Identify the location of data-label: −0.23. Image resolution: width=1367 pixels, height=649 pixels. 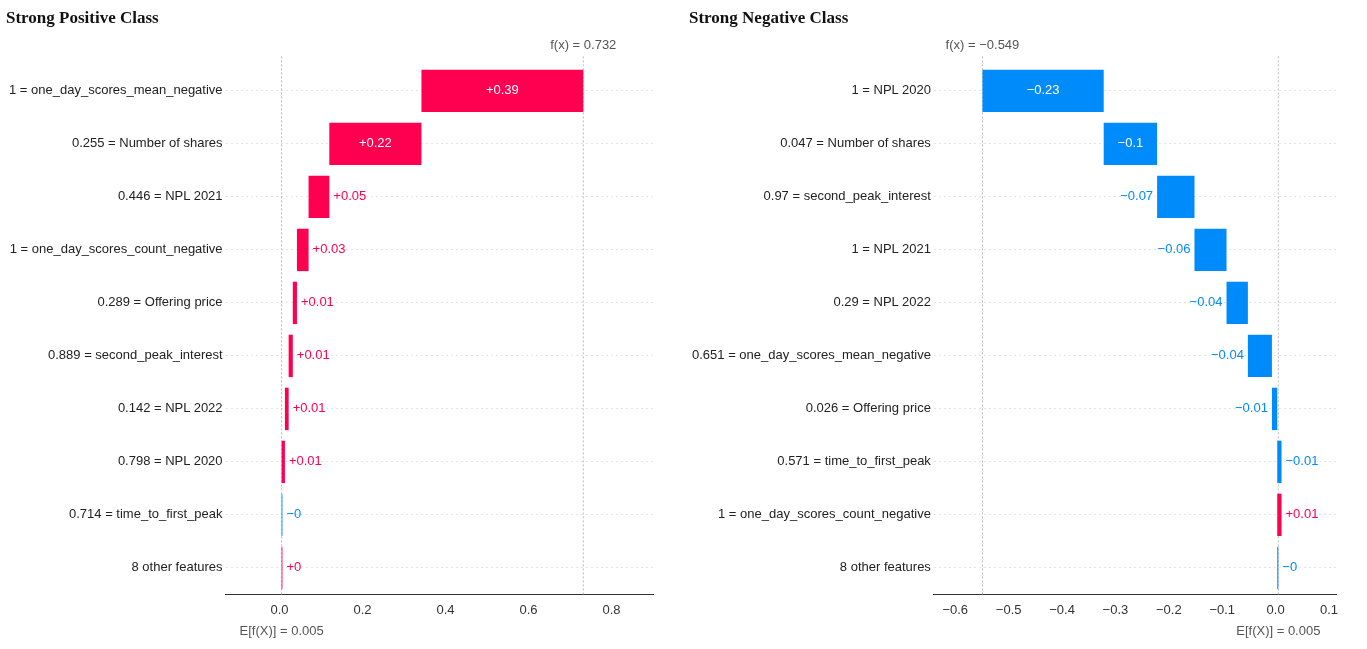
(1043, 90).